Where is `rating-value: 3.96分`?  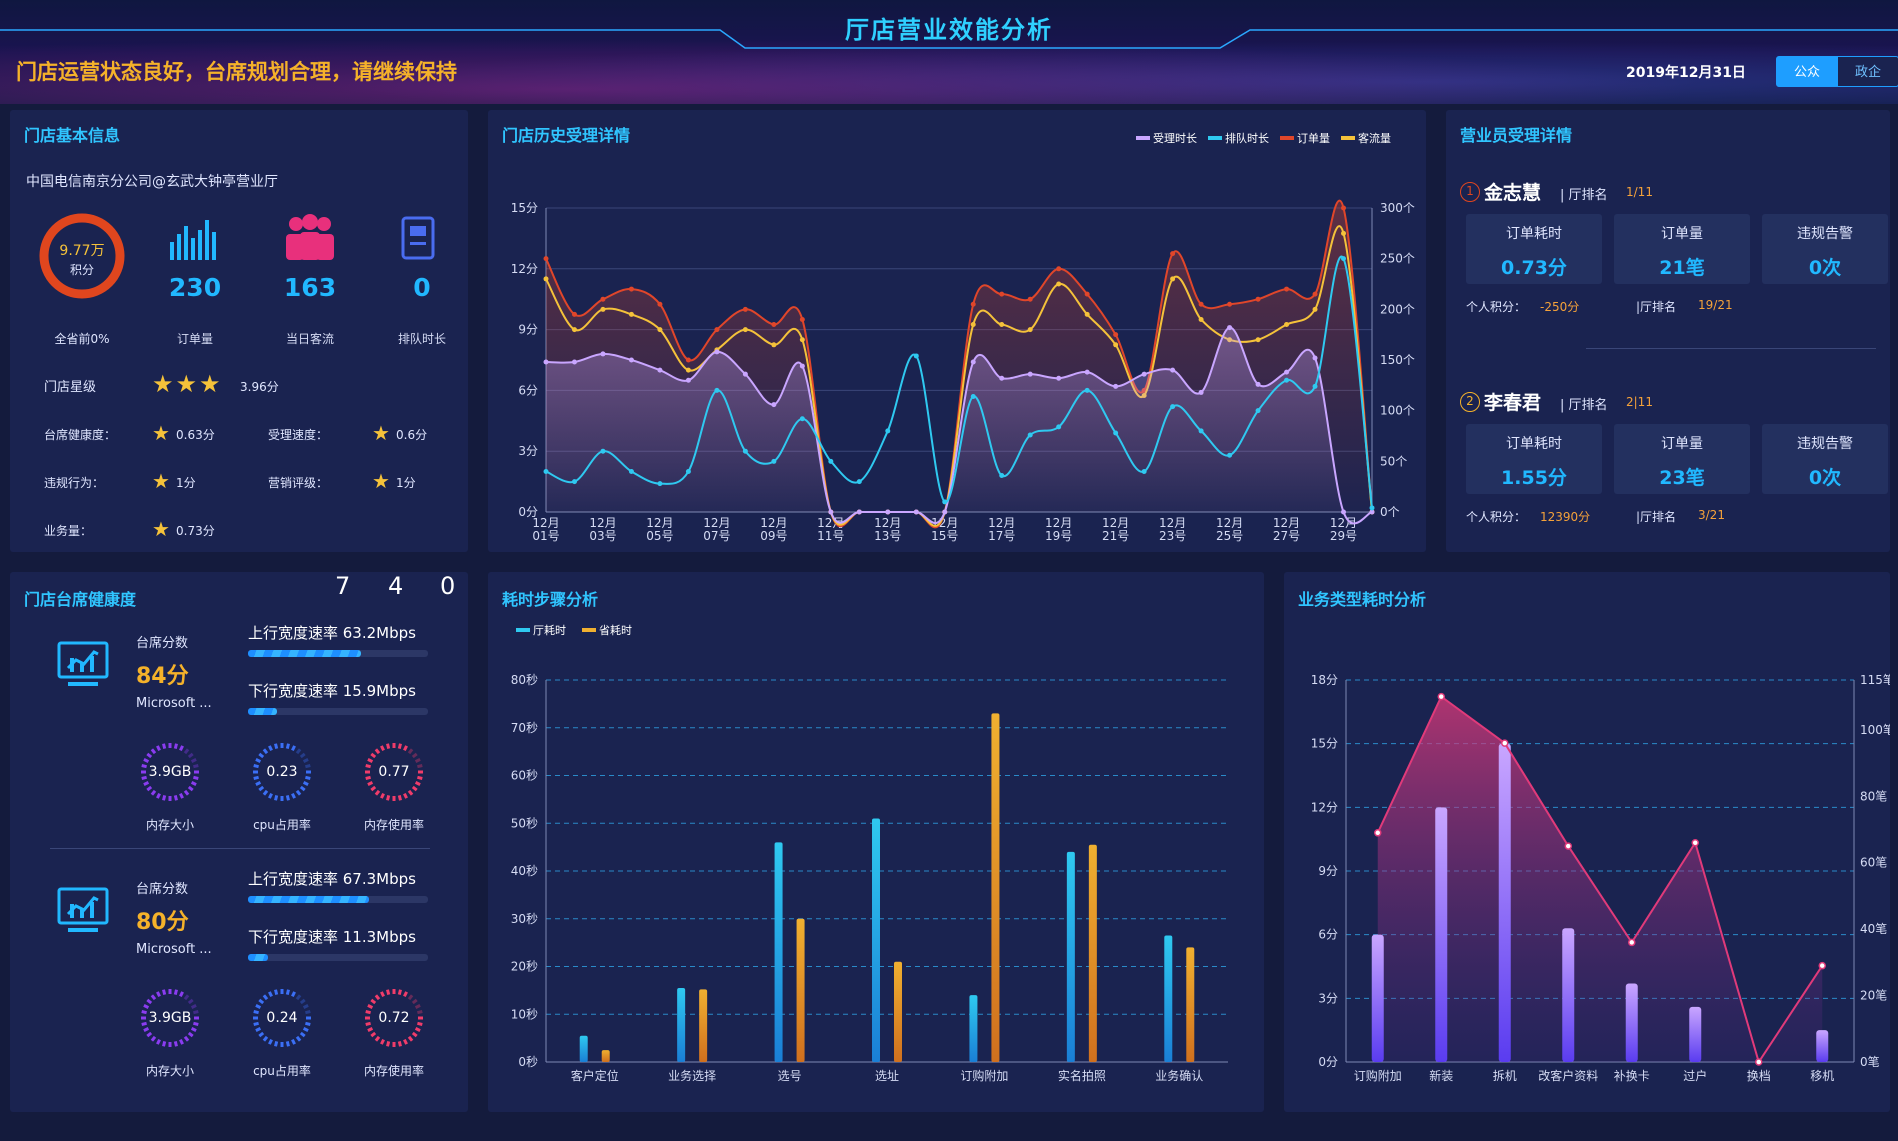 rating-value: 3.96分 is located at coordinates (259, 387).